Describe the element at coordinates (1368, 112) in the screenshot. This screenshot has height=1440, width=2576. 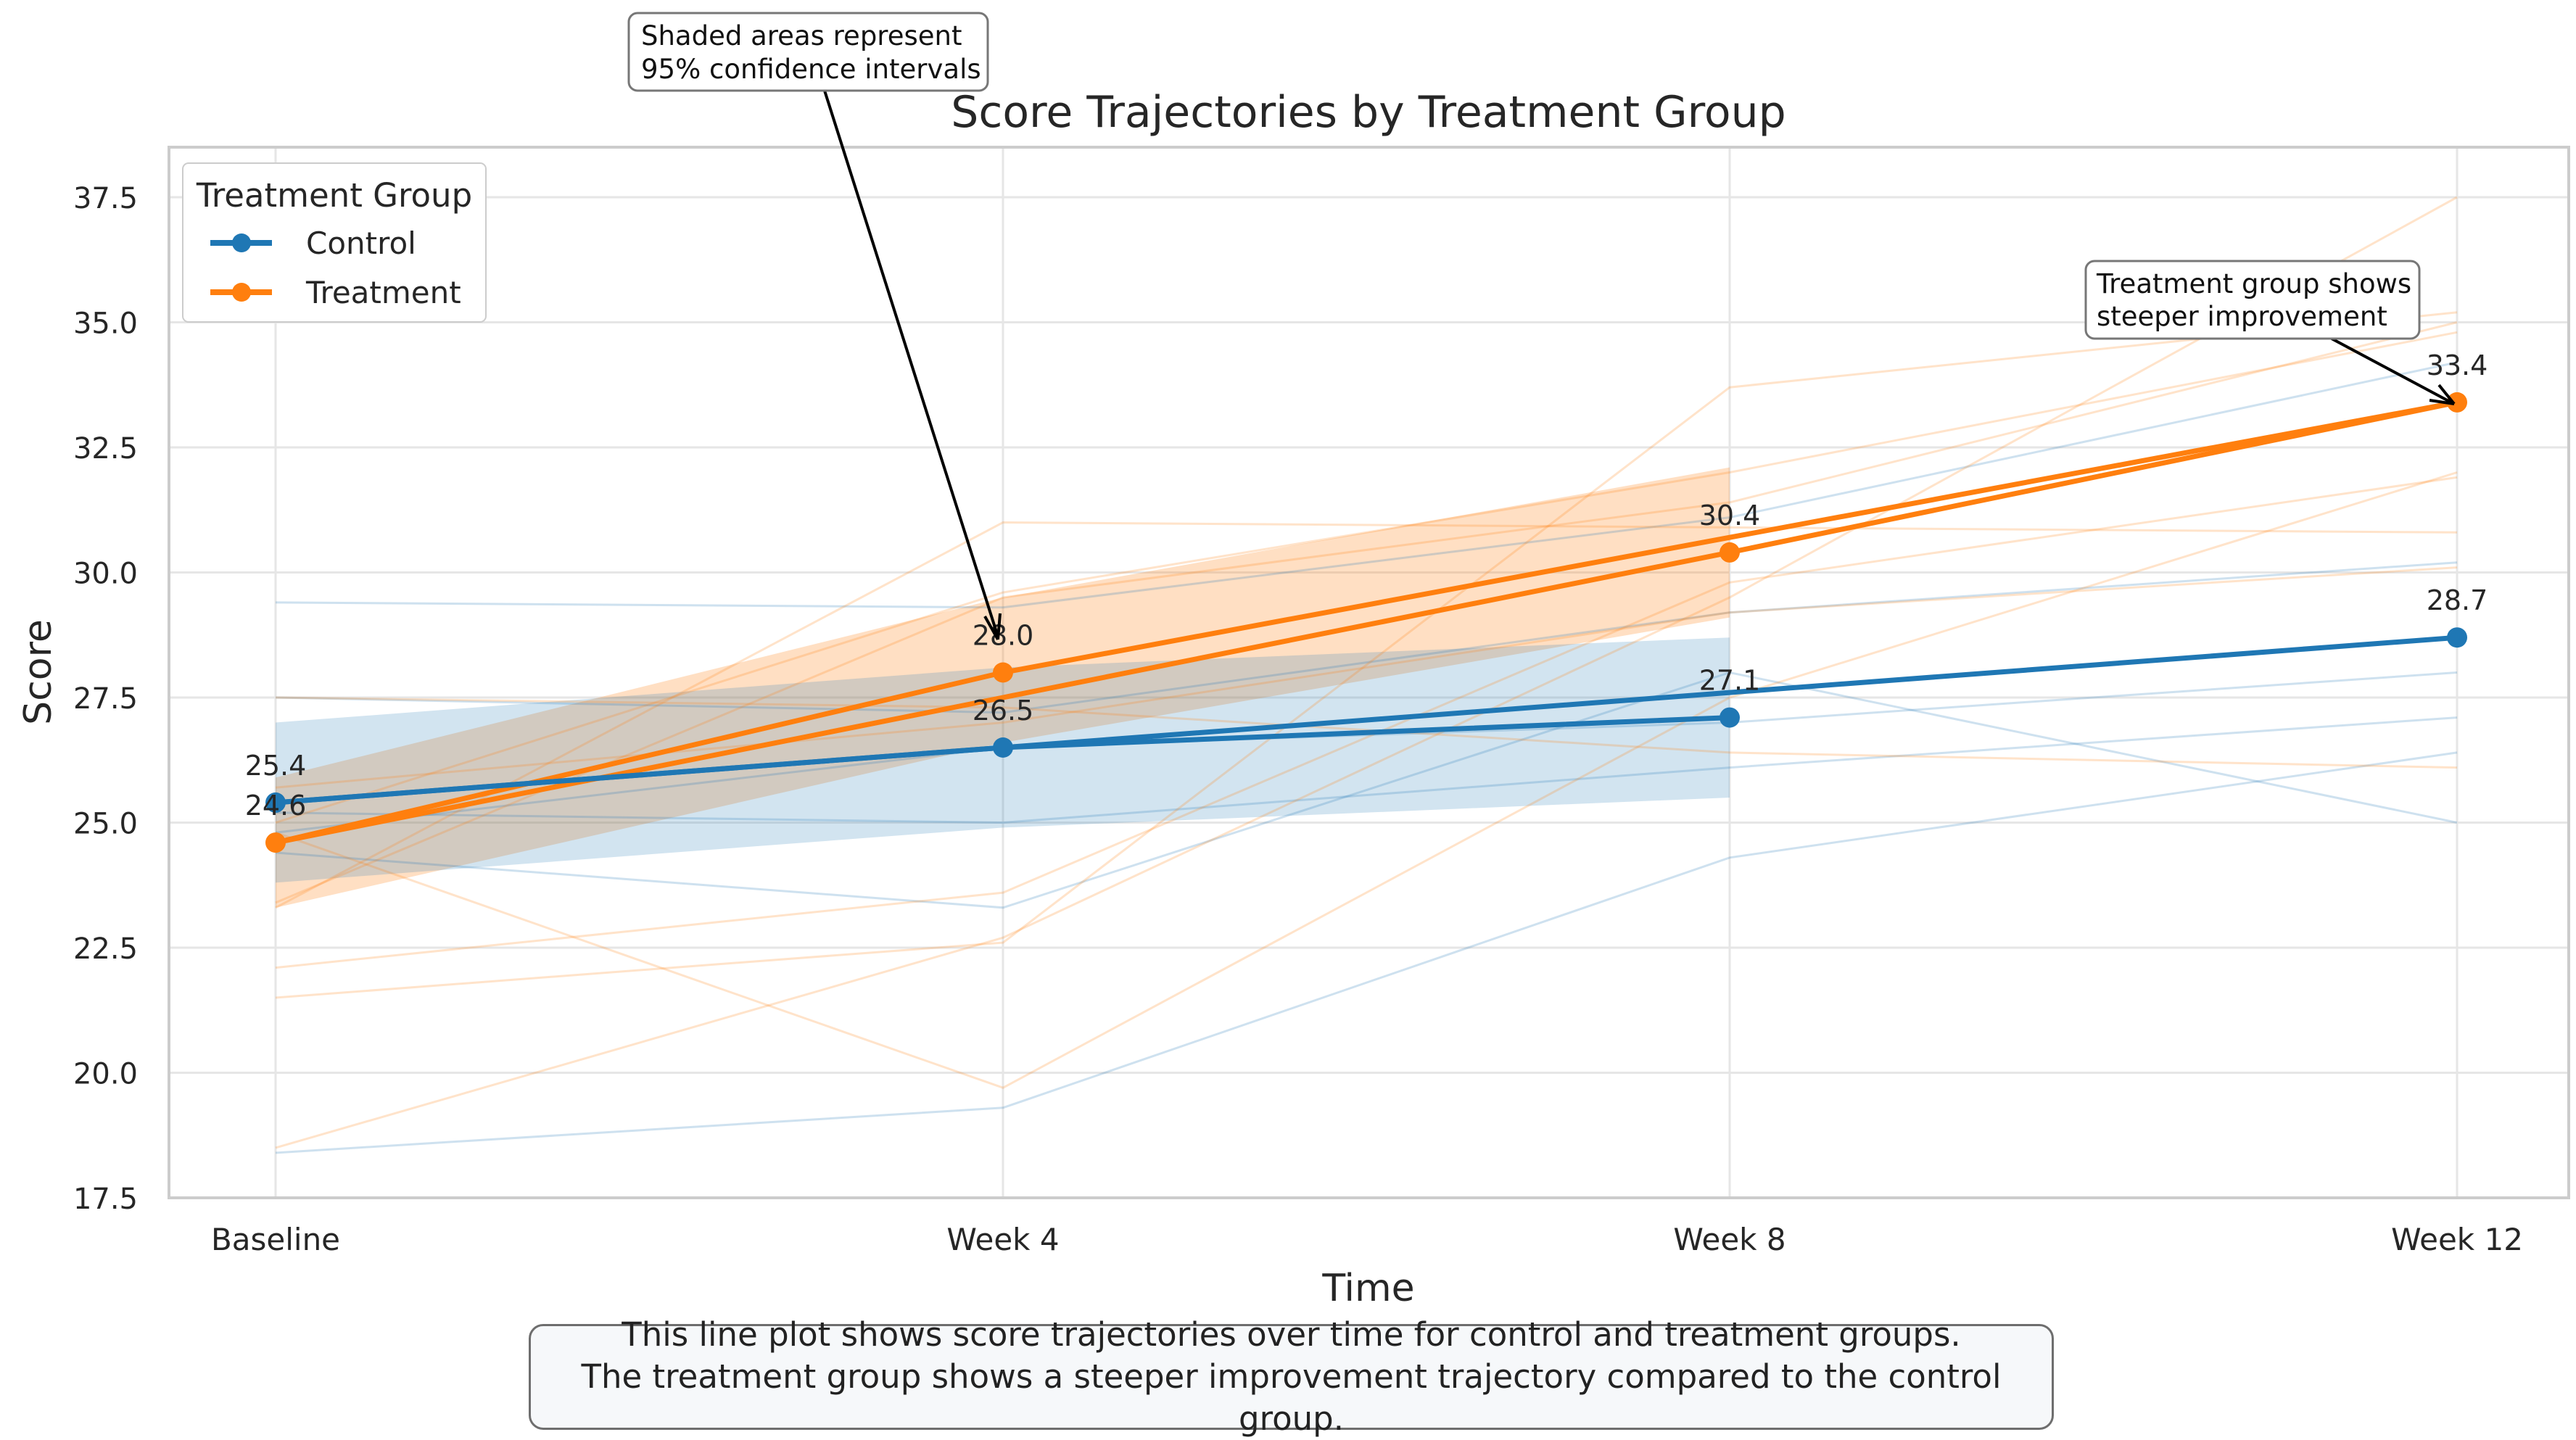
I see `chart-title: Score Trajectories by Treatment Group` at that location.